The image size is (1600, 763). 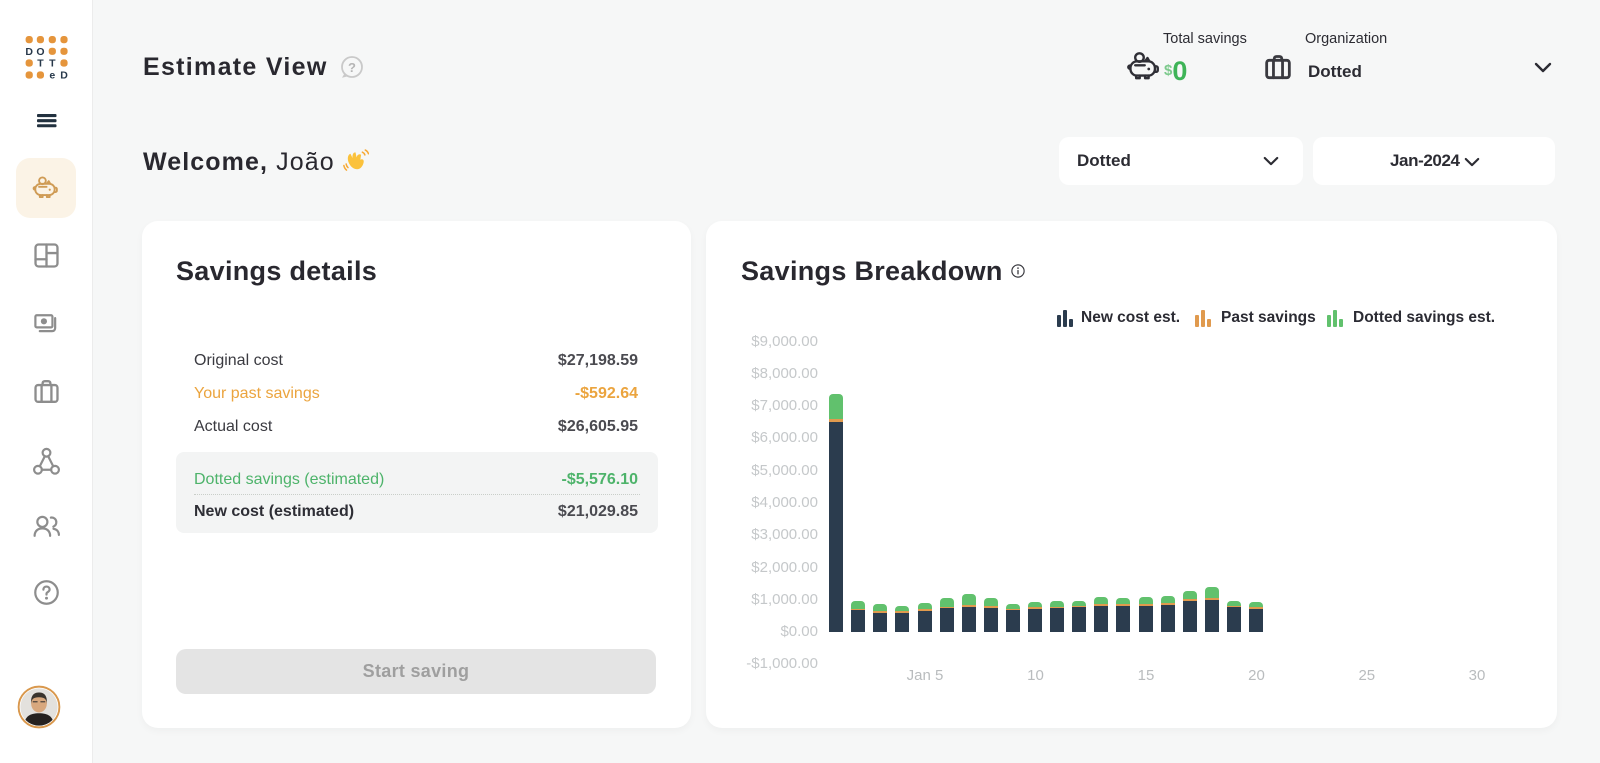 I want to click on svg-text: e, so click(x=52, y=76).